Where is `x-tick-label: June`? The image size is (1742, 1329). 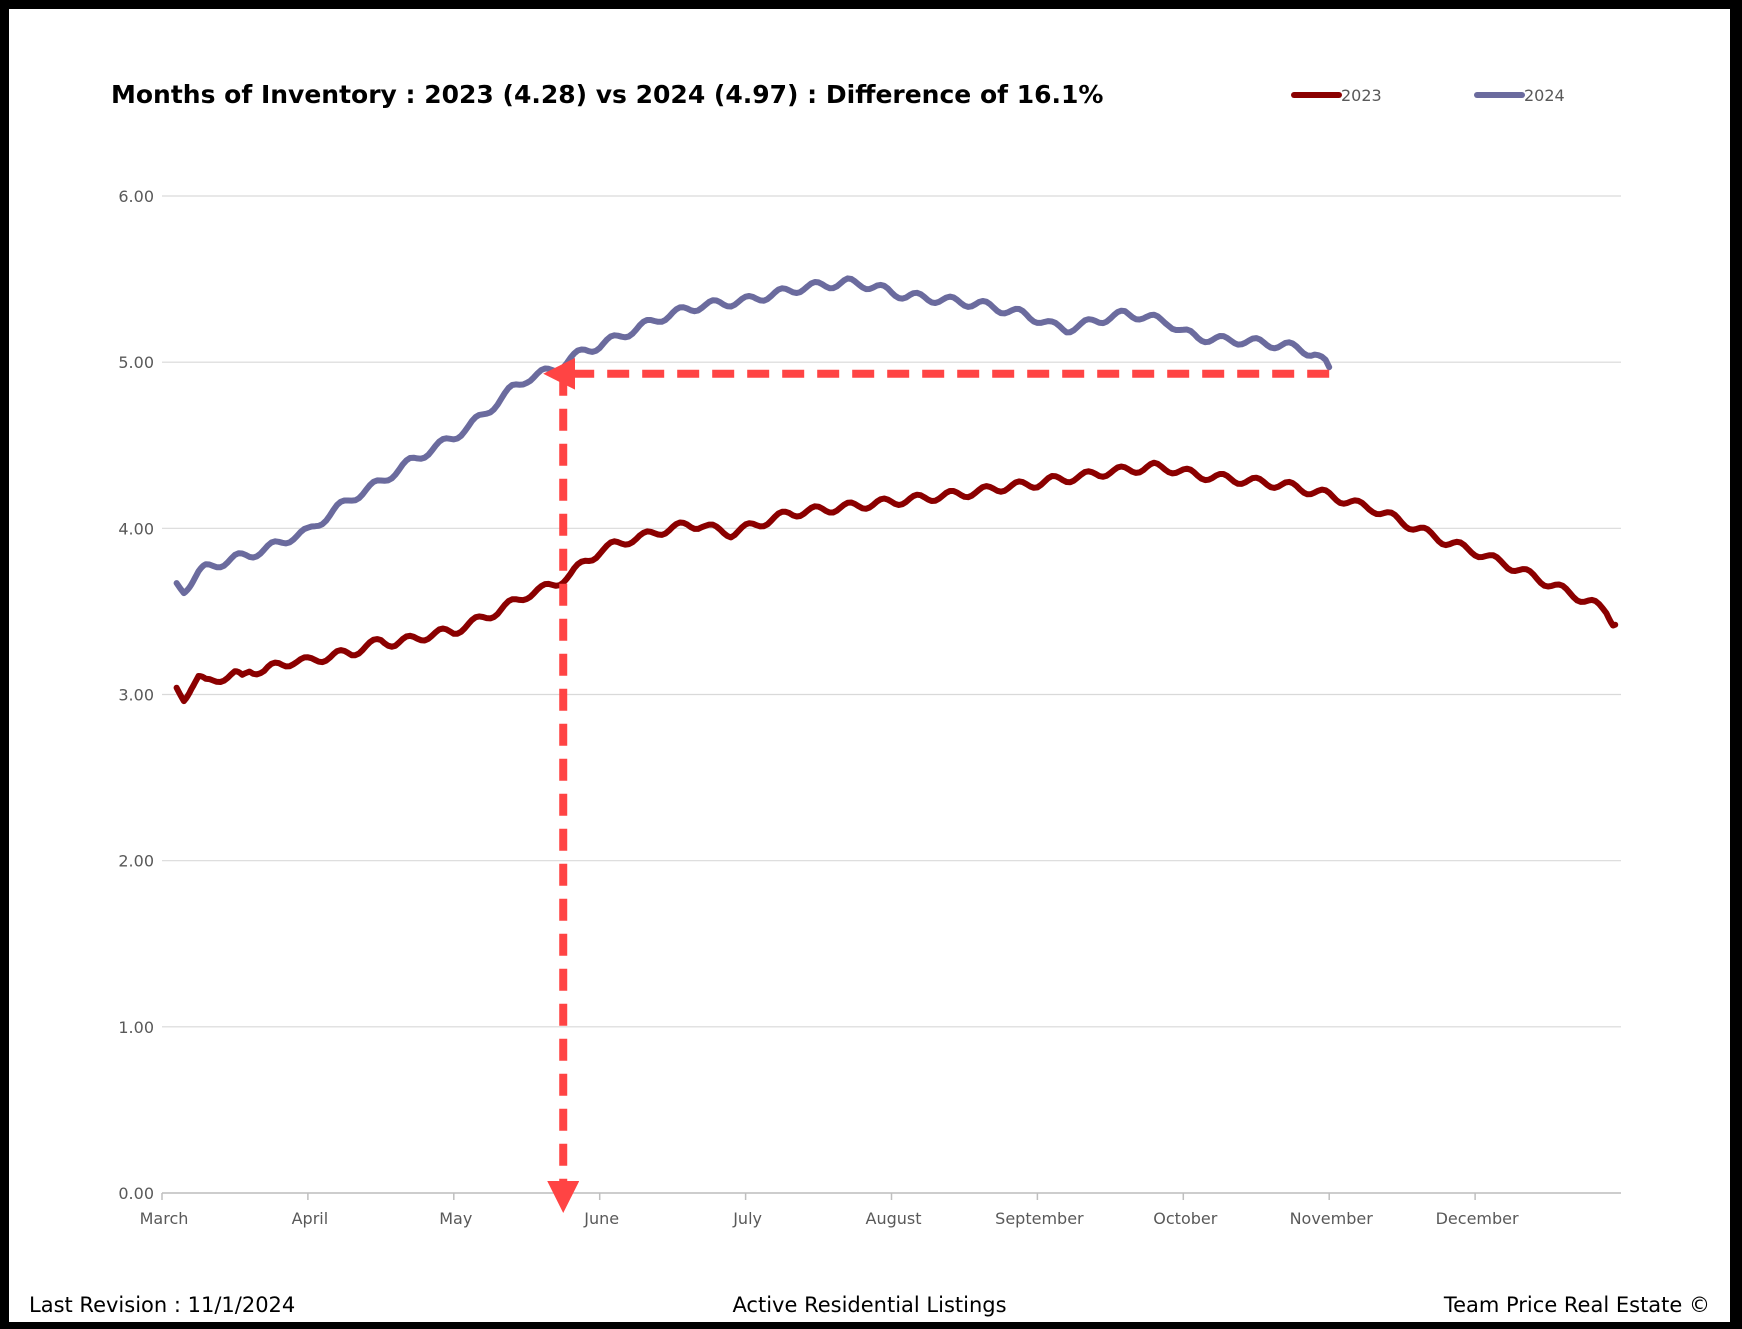
x-tick-label: June is located at coordinates (601, 1218).